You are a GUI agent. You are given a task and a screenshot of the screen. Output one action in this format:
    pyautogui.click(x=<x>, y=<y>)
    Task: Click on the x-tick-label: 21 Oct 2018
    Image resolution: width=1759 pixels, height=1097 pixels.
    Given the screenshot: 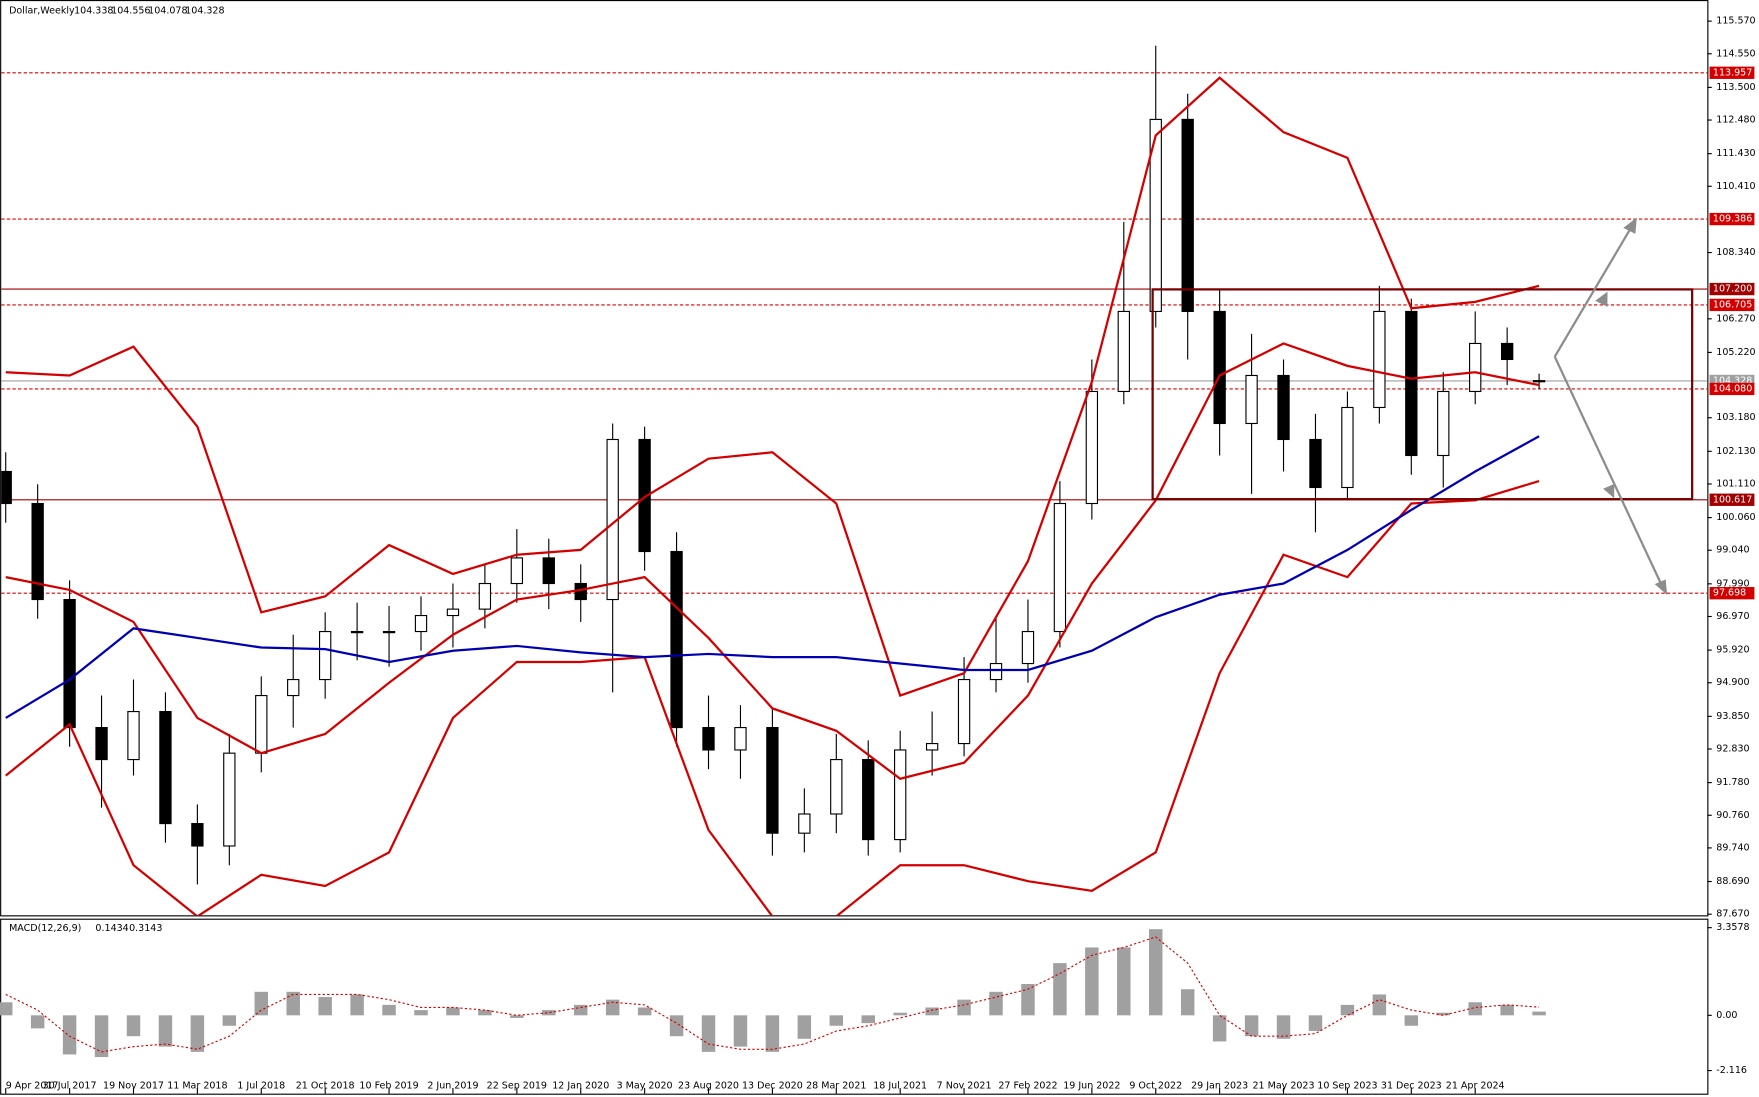 What is the action you would take?
    pyautogui.click(x=325, y=1085)
    